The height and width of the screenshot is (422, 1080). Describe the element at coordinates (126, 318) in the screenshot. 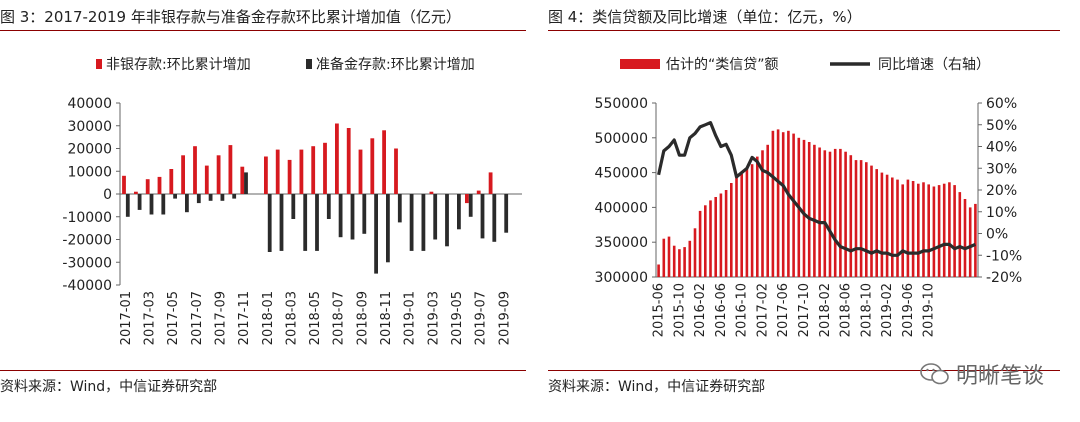

I see `x-tick-label: 2017-01` at that location.